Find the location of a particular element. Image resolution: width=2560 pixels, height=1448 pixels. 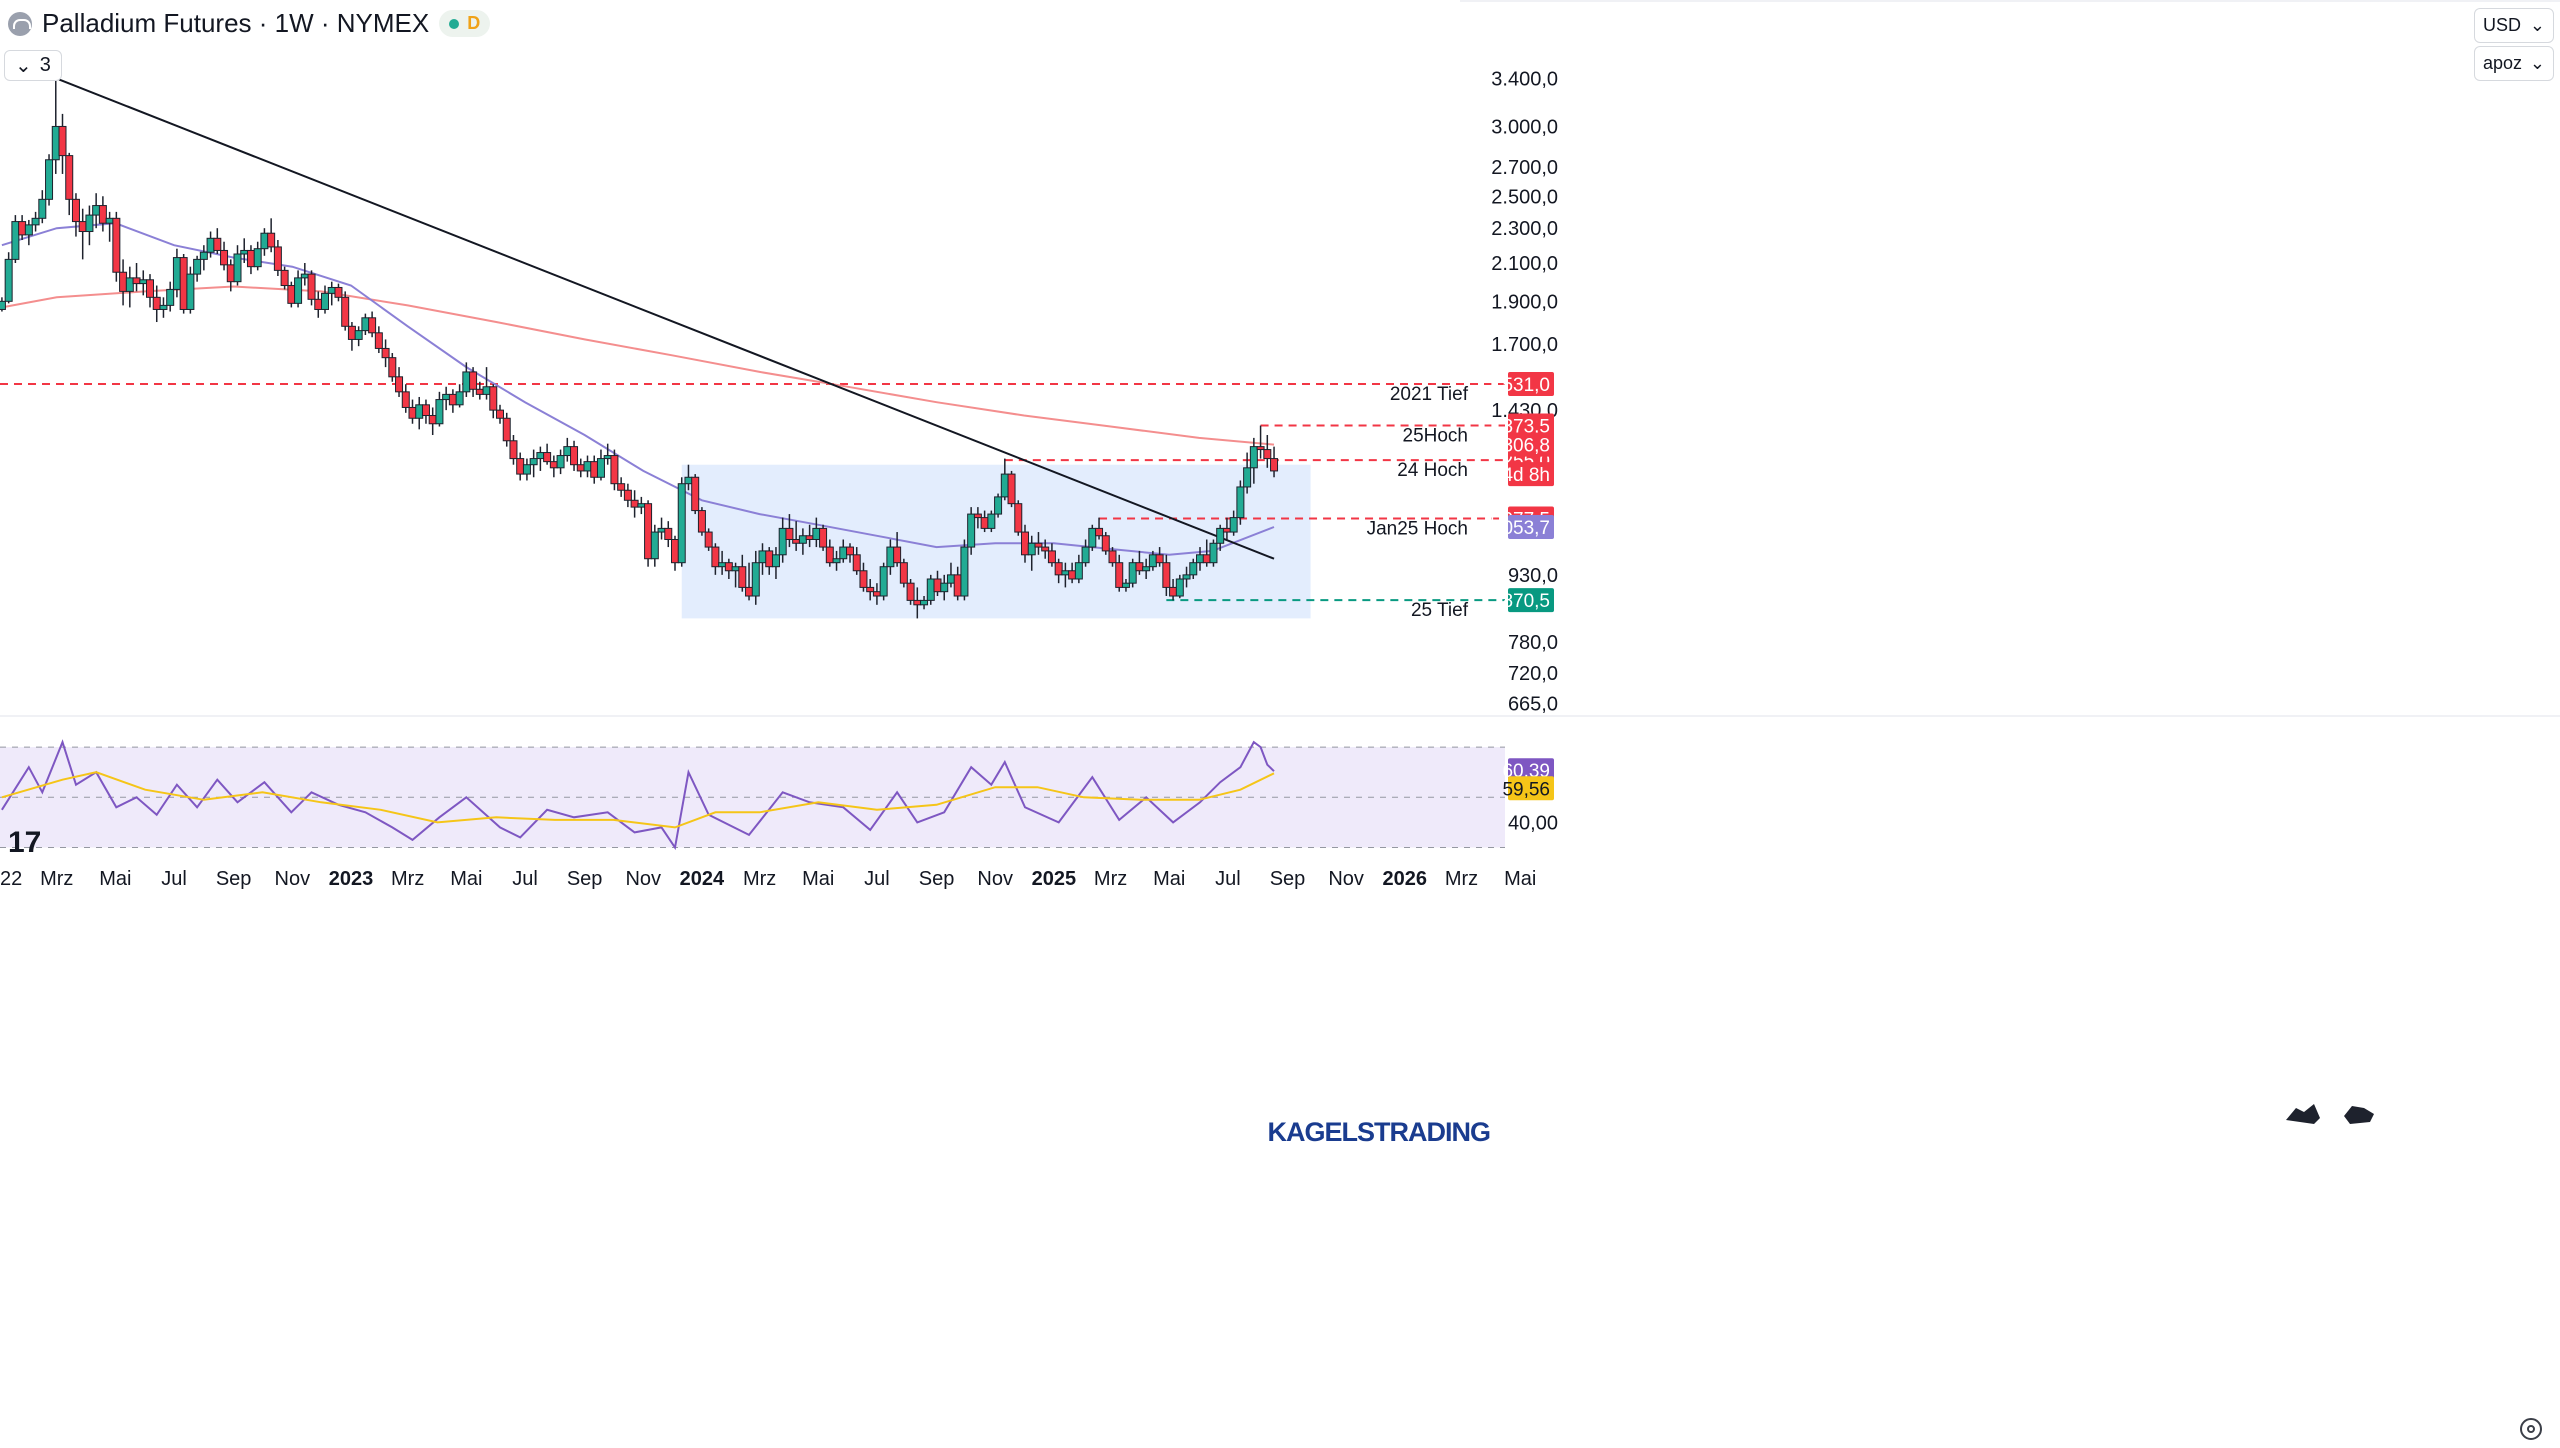

level-label-3: Jan25 Hoch is located at coordinates (1417, 528).